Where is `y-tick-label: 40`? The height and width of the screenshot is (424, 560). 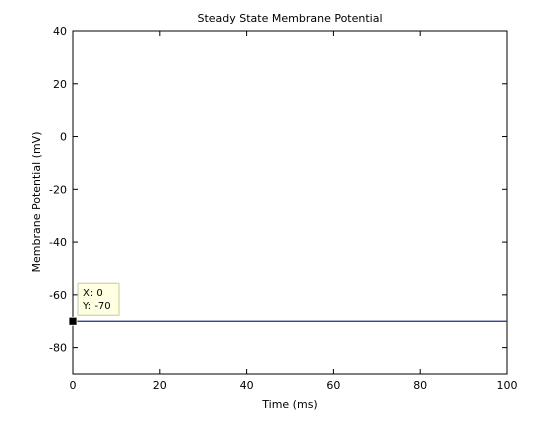
y-tick-label: 40 is located at coordinates (60, 31).